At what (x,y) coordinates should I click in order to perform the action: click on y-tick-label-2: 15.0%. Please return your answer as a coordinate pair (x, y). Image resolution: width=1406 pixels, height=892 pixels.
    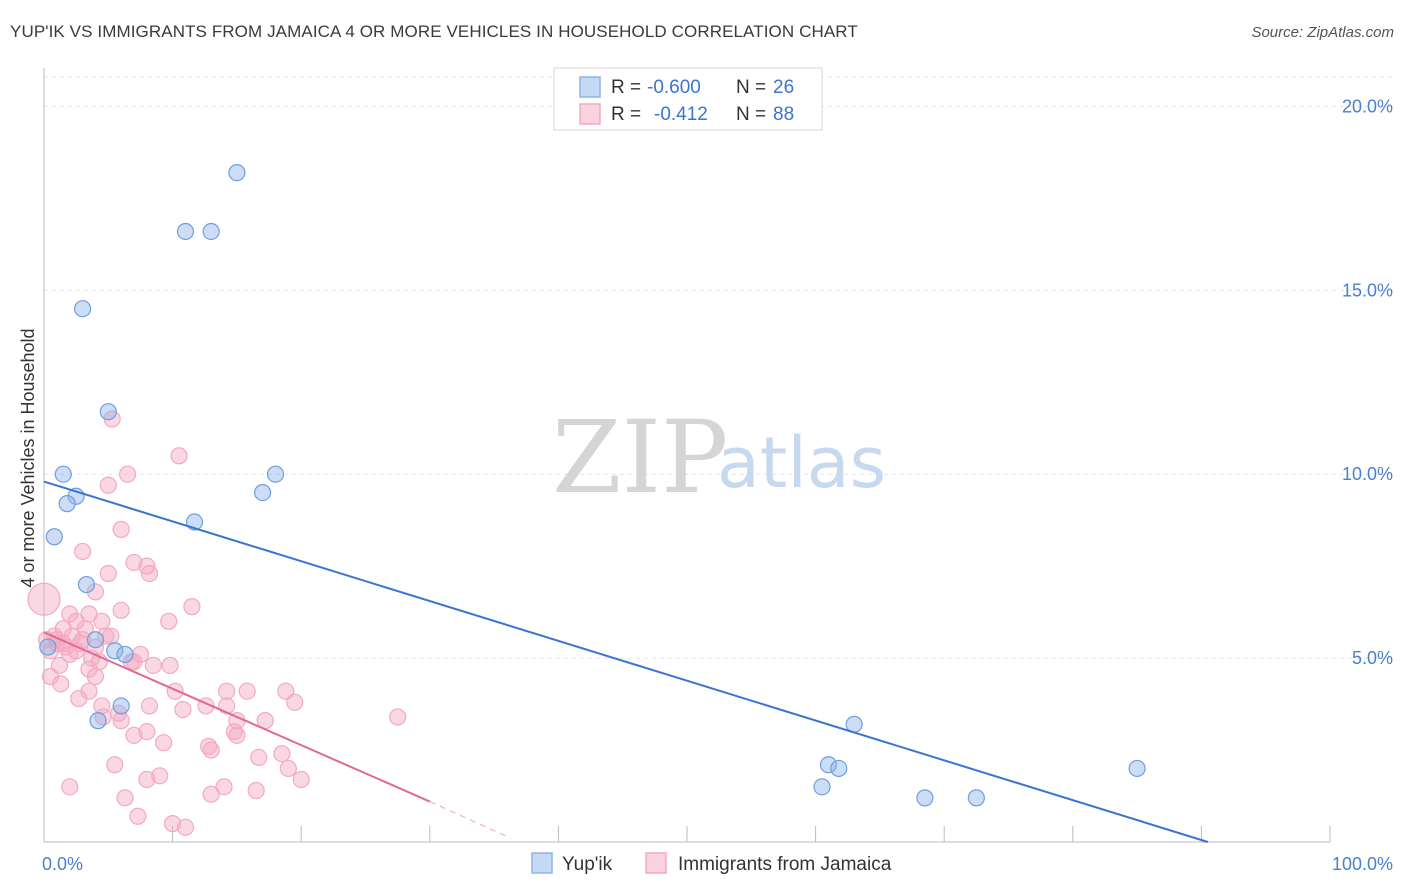
    Looking at the image, I should click on (1367, 290).